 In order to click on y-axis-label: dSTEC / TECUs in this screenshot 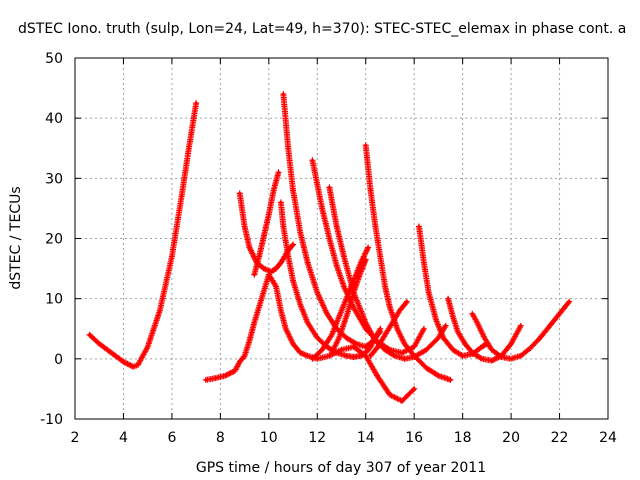, I will do `click(16, 237)`.